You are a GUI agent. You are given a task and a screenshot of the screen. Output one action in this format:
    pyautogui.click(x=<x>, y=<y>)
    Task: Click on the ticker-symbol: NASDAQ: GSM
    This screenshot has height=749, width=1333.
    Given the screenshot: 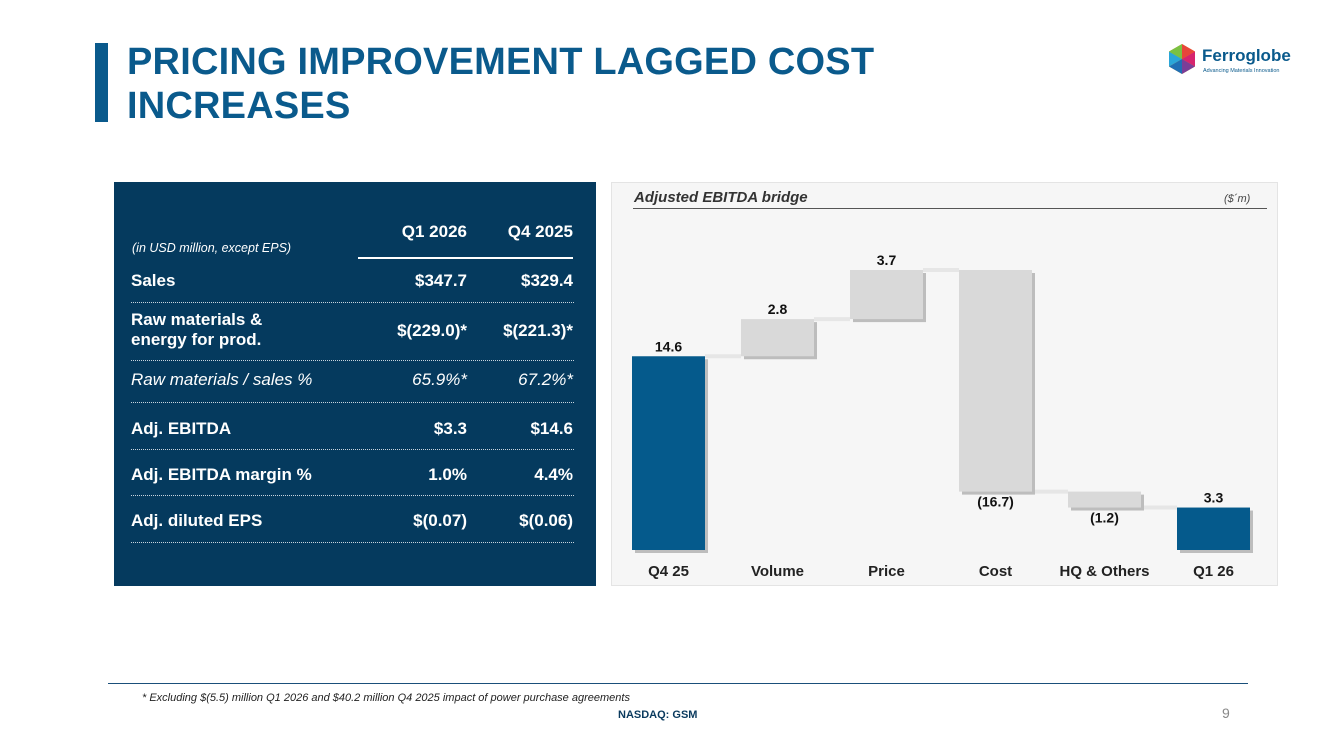 What is the action you would take?
    pyautogui.click(x=658, y=715)
    